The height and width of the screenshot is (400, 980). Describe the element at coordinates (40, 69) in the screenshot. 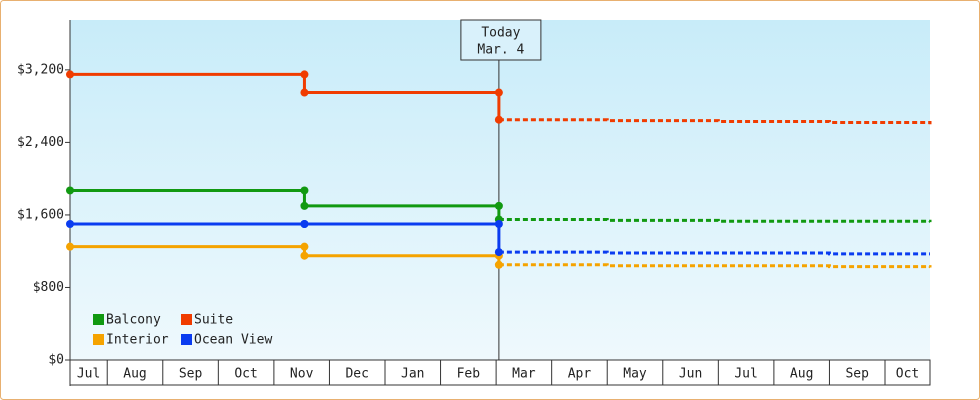

I see `y-tick-label: $3,200` at that location.